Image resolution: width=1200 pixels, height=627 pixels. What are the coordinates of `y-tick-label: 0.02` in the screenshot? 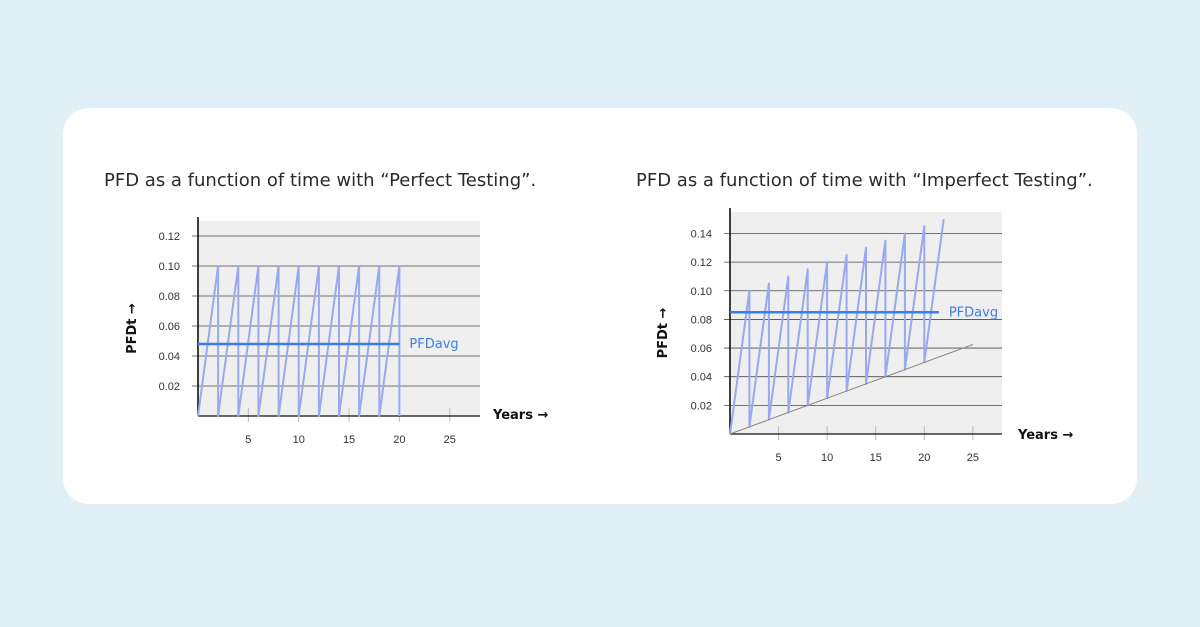 It's located at (169, 387).